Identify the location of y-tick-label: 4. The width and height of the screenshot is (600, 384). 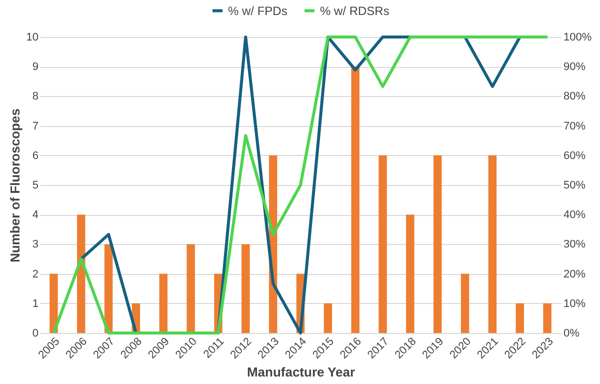
(35, 215).